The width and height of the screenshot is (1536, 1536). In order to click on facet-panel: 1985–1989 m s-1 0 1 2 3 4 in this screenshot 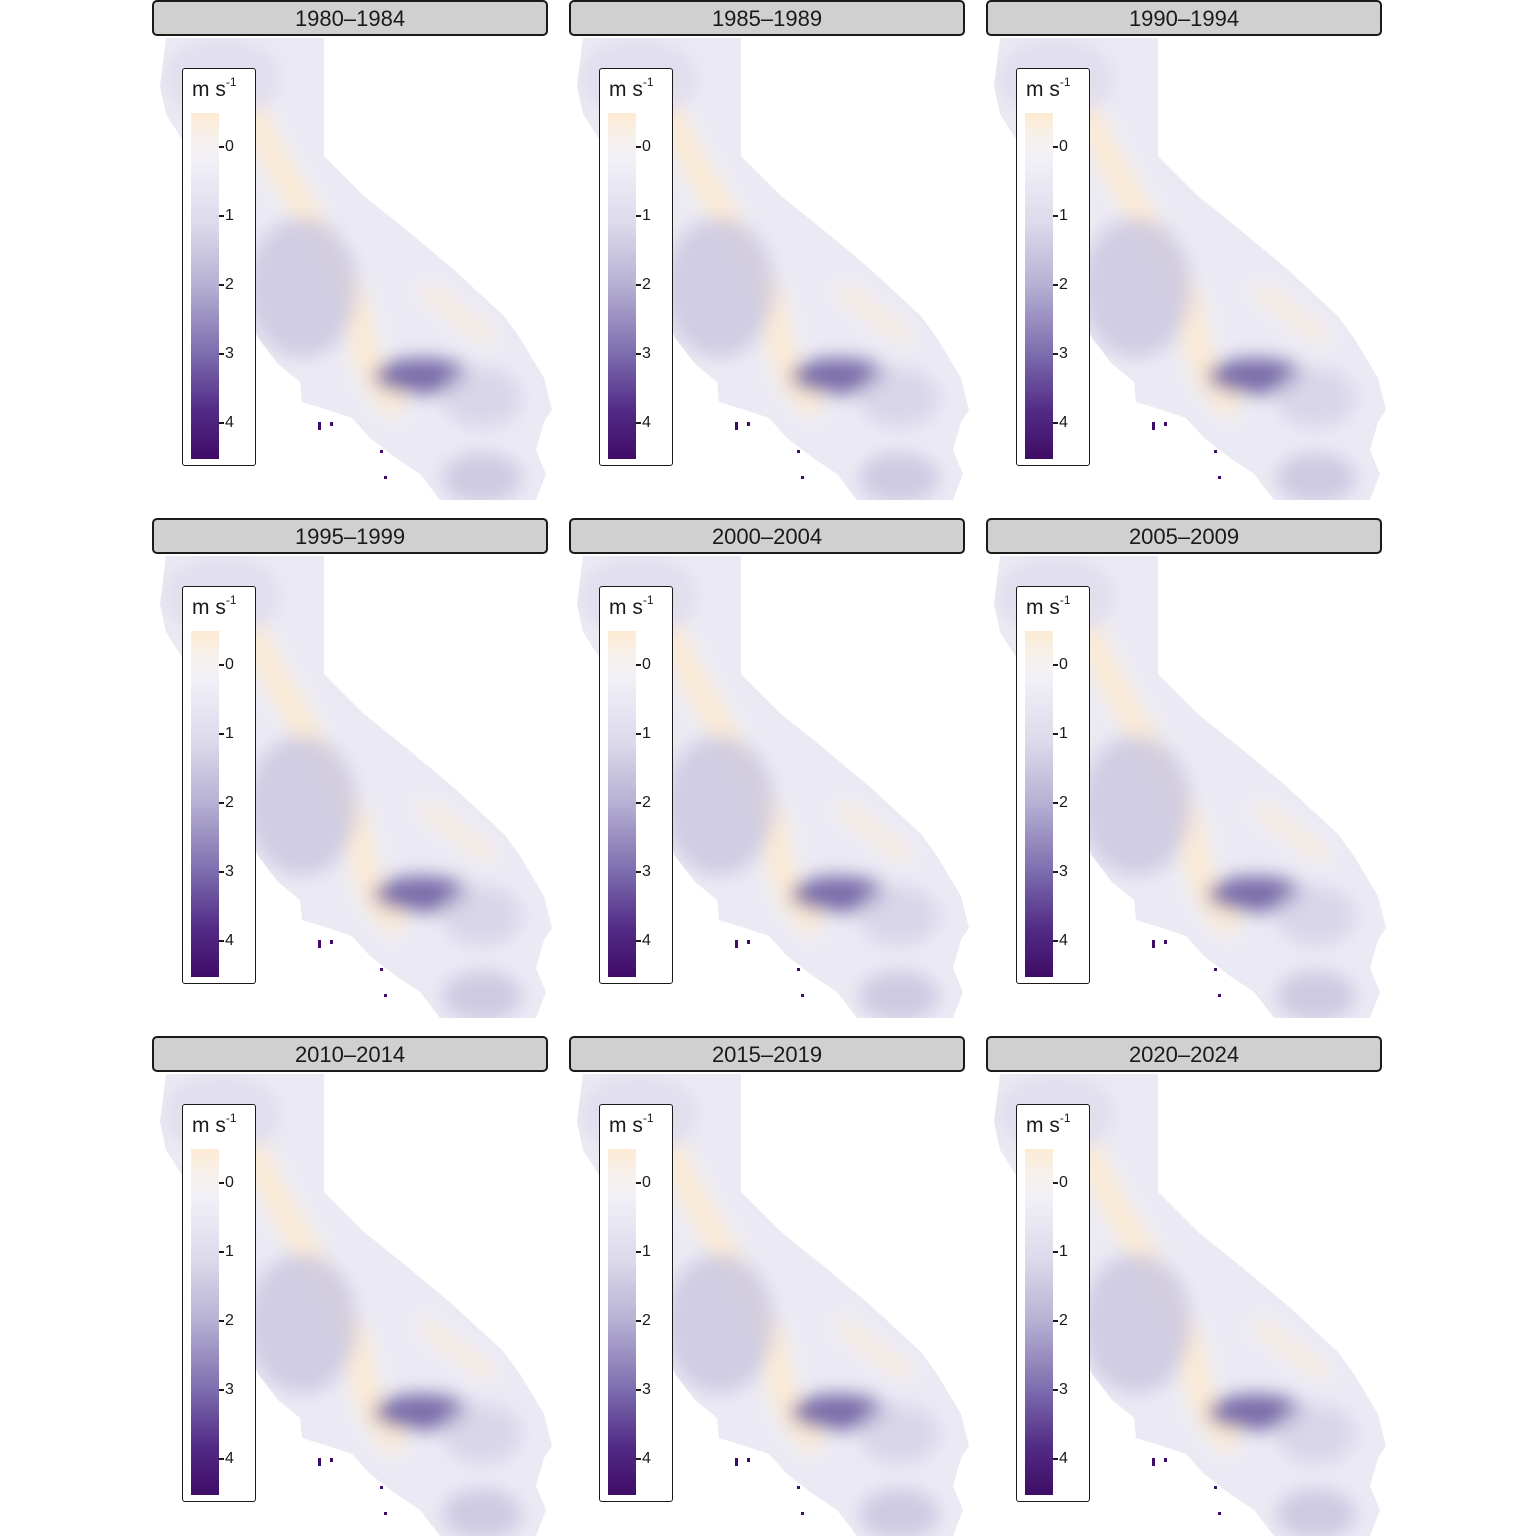, I will do `click(769, 250)`.